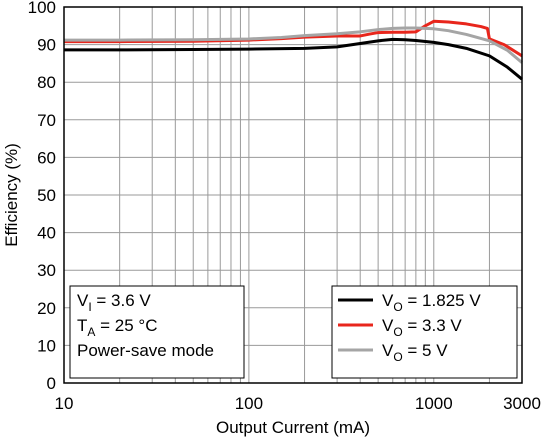  Describe the element at coordinates (46, 157) in the screenshot. I see `y-tick-label: 60` at that location.